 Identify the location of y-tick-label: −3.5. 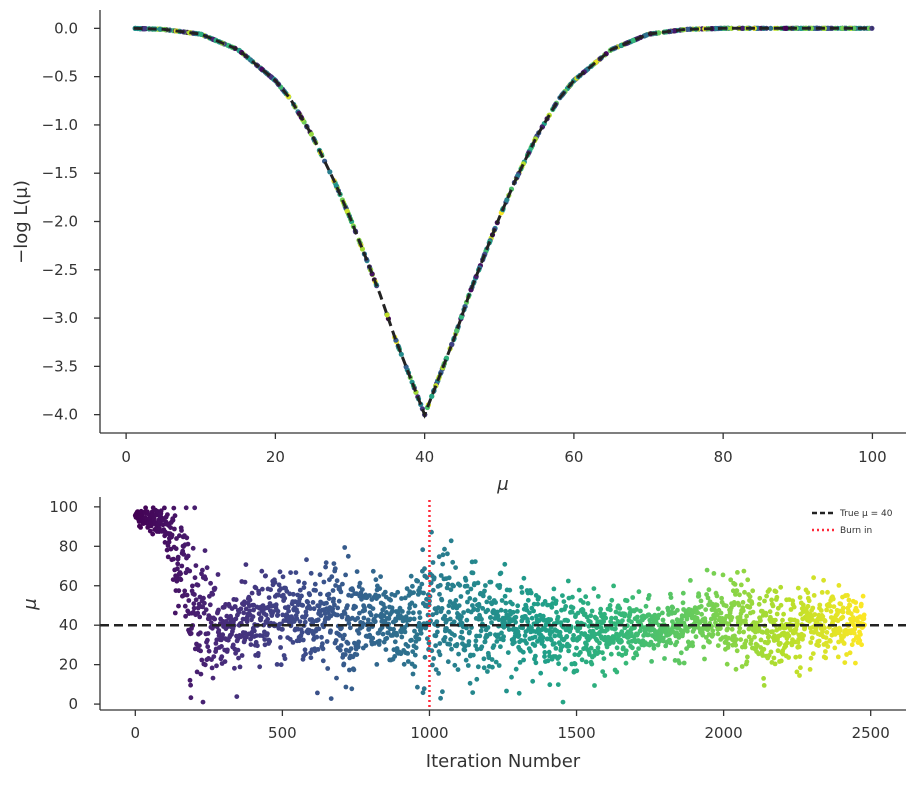
(60, 366).